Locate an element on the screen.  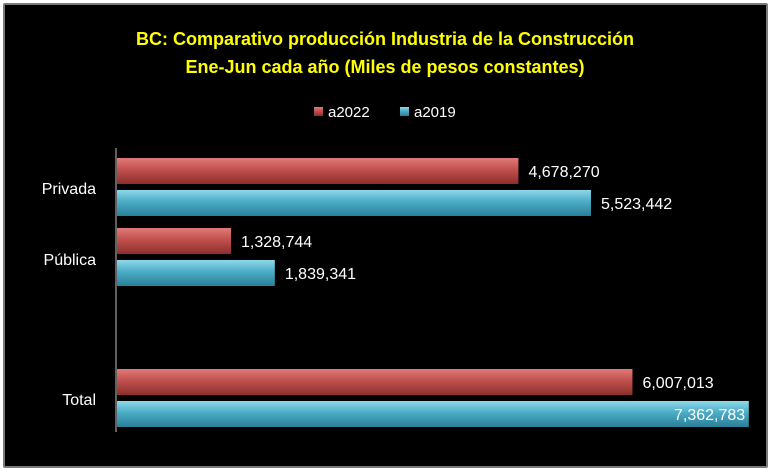
bar-a2019-privada is located at coordinates (354, 203).